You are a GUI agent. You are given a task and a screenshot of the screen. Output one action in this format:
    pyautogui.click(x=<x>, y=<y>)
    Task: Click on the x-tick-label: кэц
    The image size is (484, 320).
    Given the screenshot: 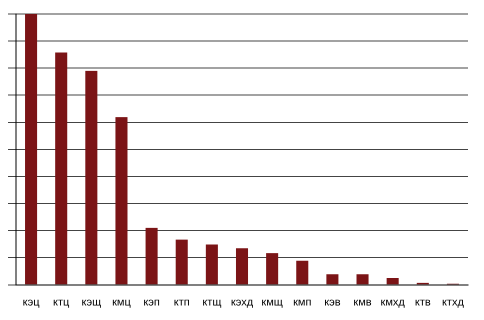 What is the action you would take?
    pyautogui.click(x=31, y=302)
    